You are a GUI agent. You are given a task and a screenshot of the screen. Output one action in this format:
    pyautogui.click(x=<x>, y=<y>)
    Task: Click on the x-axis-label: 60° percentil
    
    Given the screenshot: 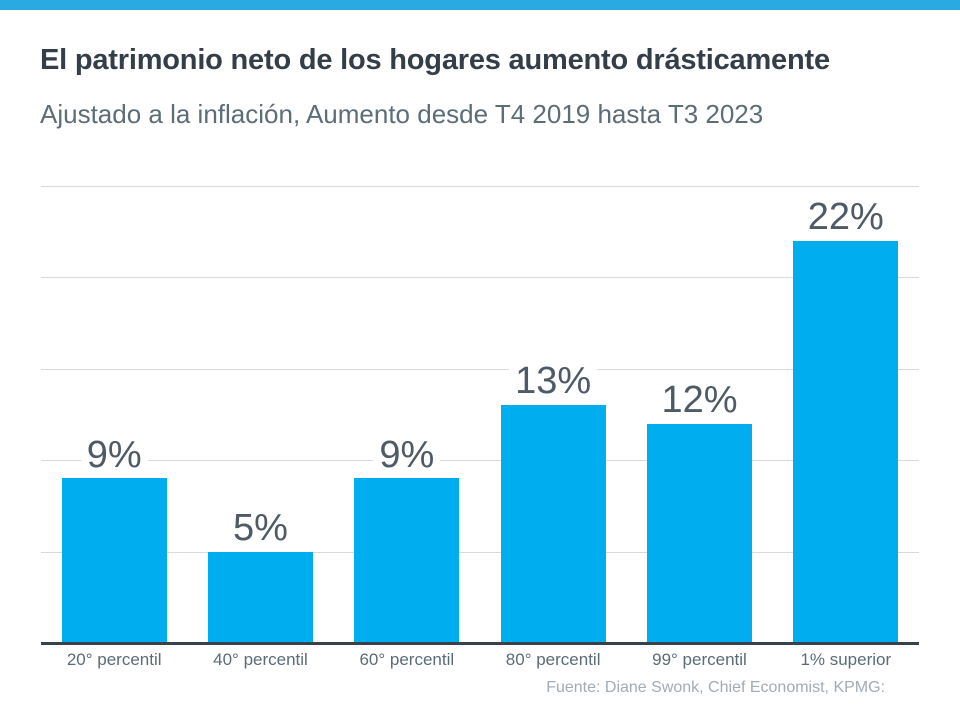 What is the action you would take?
    pyautogui.click(x=407, y=659)
    